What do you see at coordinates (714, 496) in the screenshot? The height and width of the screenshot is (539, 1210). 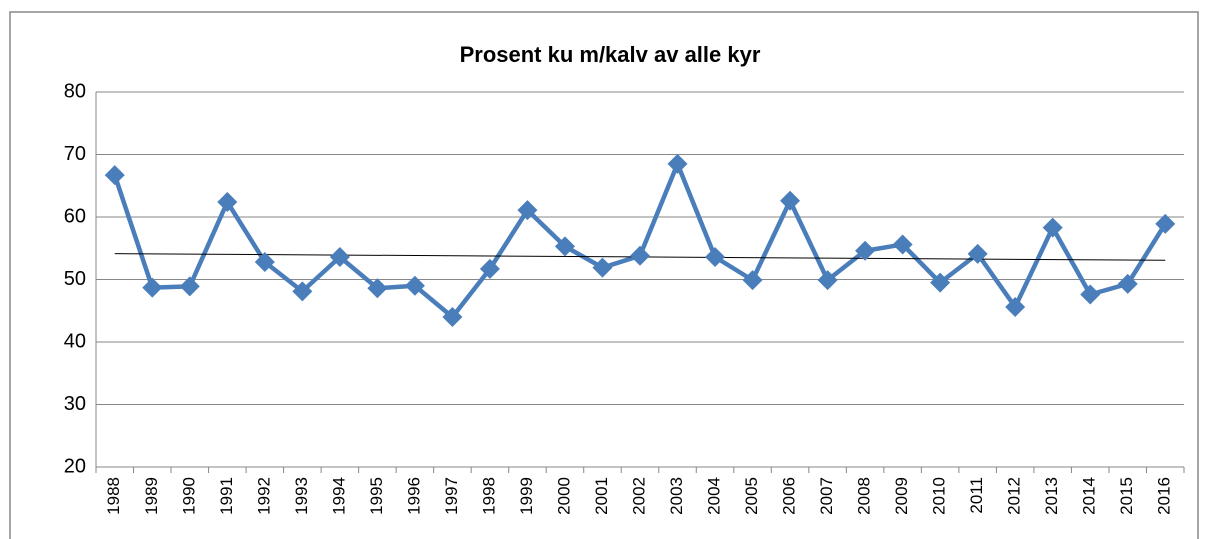 I see `x-tick-label: 2004` at bounding box center [714, 496].